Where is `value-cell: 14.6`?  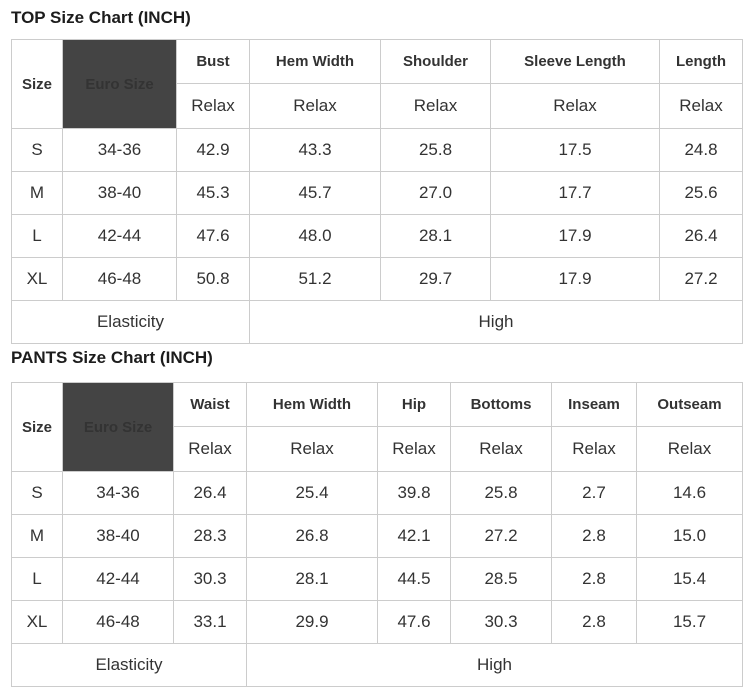
value-cell: 14.6 is located at coordinates (689, 493).